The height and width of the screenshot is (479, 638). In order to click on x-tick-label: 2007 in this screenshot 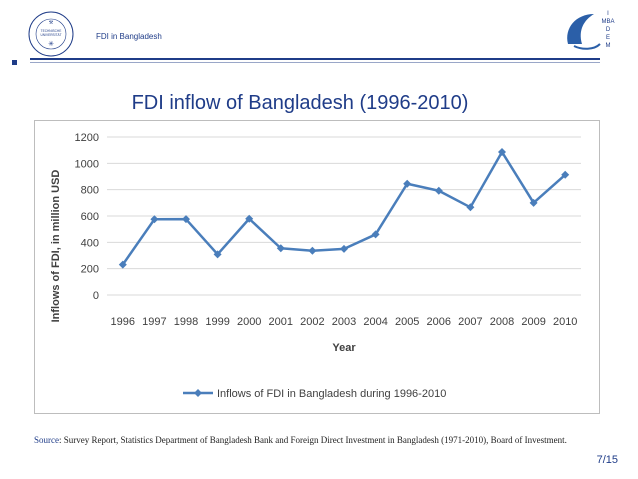, I will do `click(470, 322)`.